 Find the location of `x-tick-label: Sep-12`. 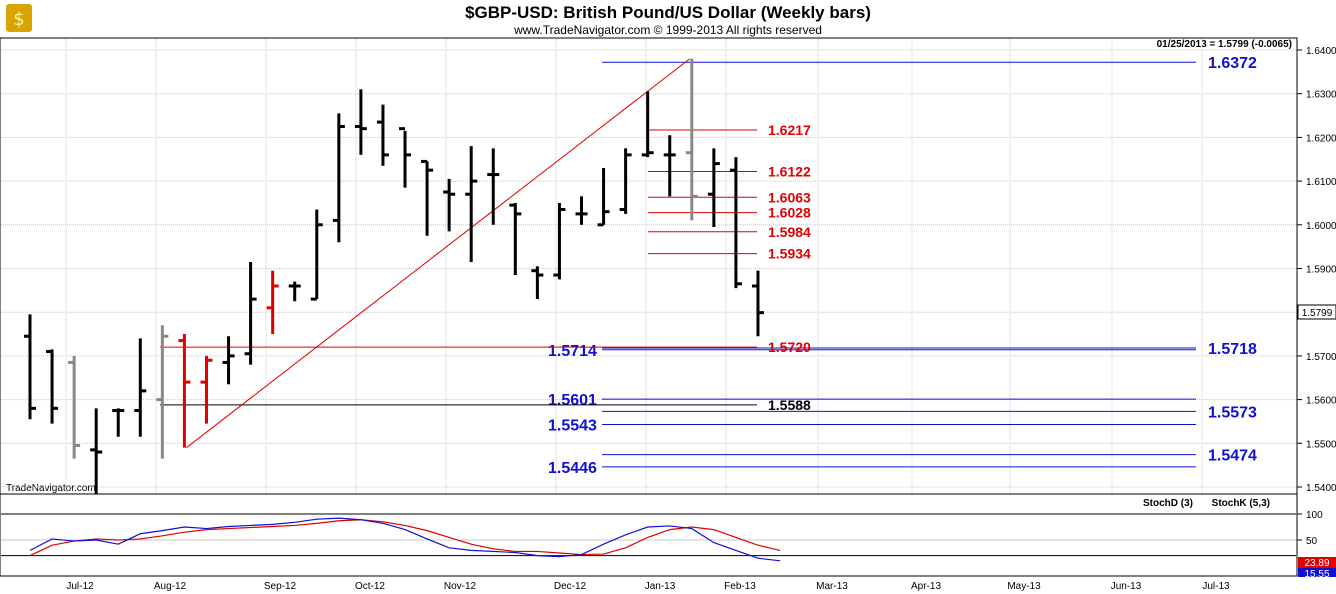

x-tick-label: Sep-12 is located at coordinates (280, 586).